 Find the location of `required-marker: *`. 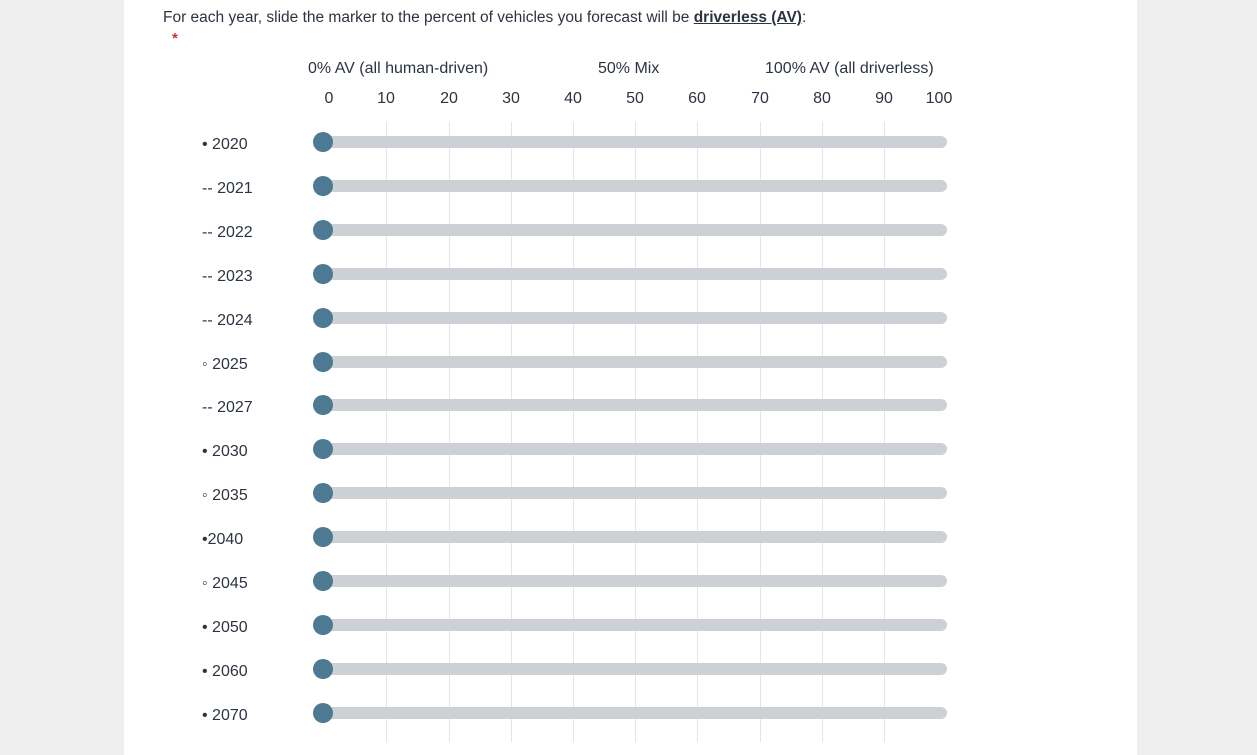

required-marker: * is located at coordinates (175, 38).